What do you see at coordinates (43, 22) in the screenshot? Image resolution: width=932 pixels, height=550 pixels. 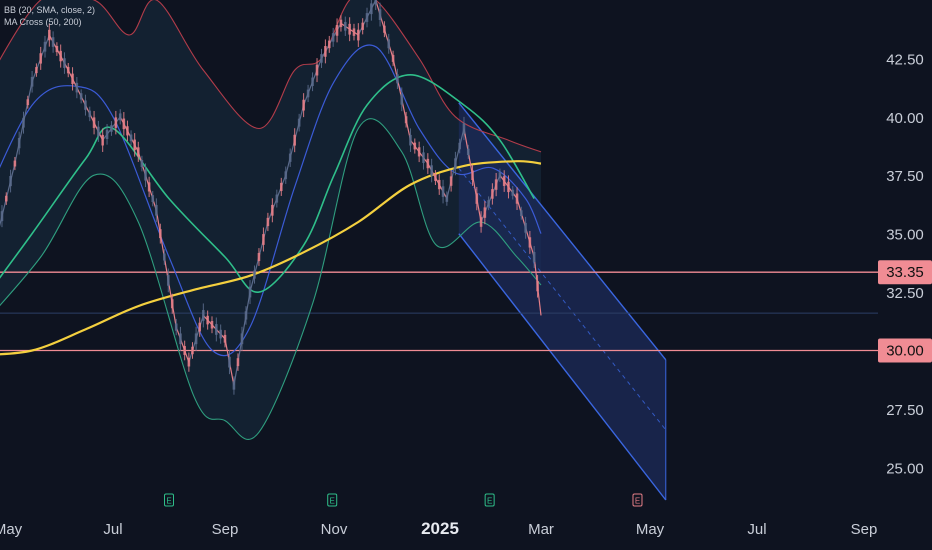 I see `legend-ma-cross: MA Cross (50, 200)` at bounding box center [43, 22].